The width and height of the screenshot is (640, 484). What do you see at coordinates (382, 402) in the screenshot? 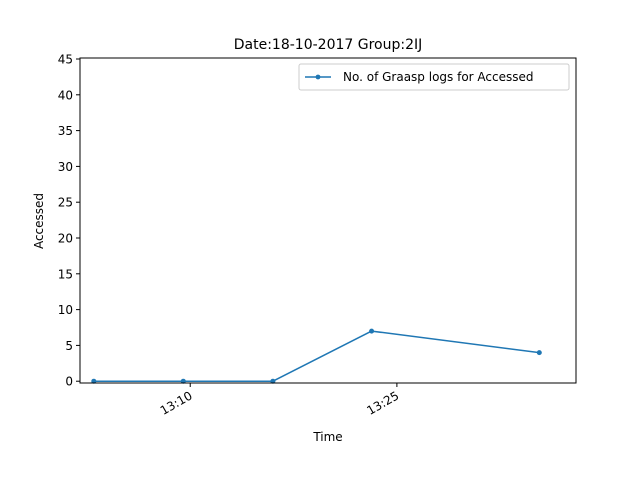
I see `x-tick-label: 13:25` at bounding box center [382, 402].